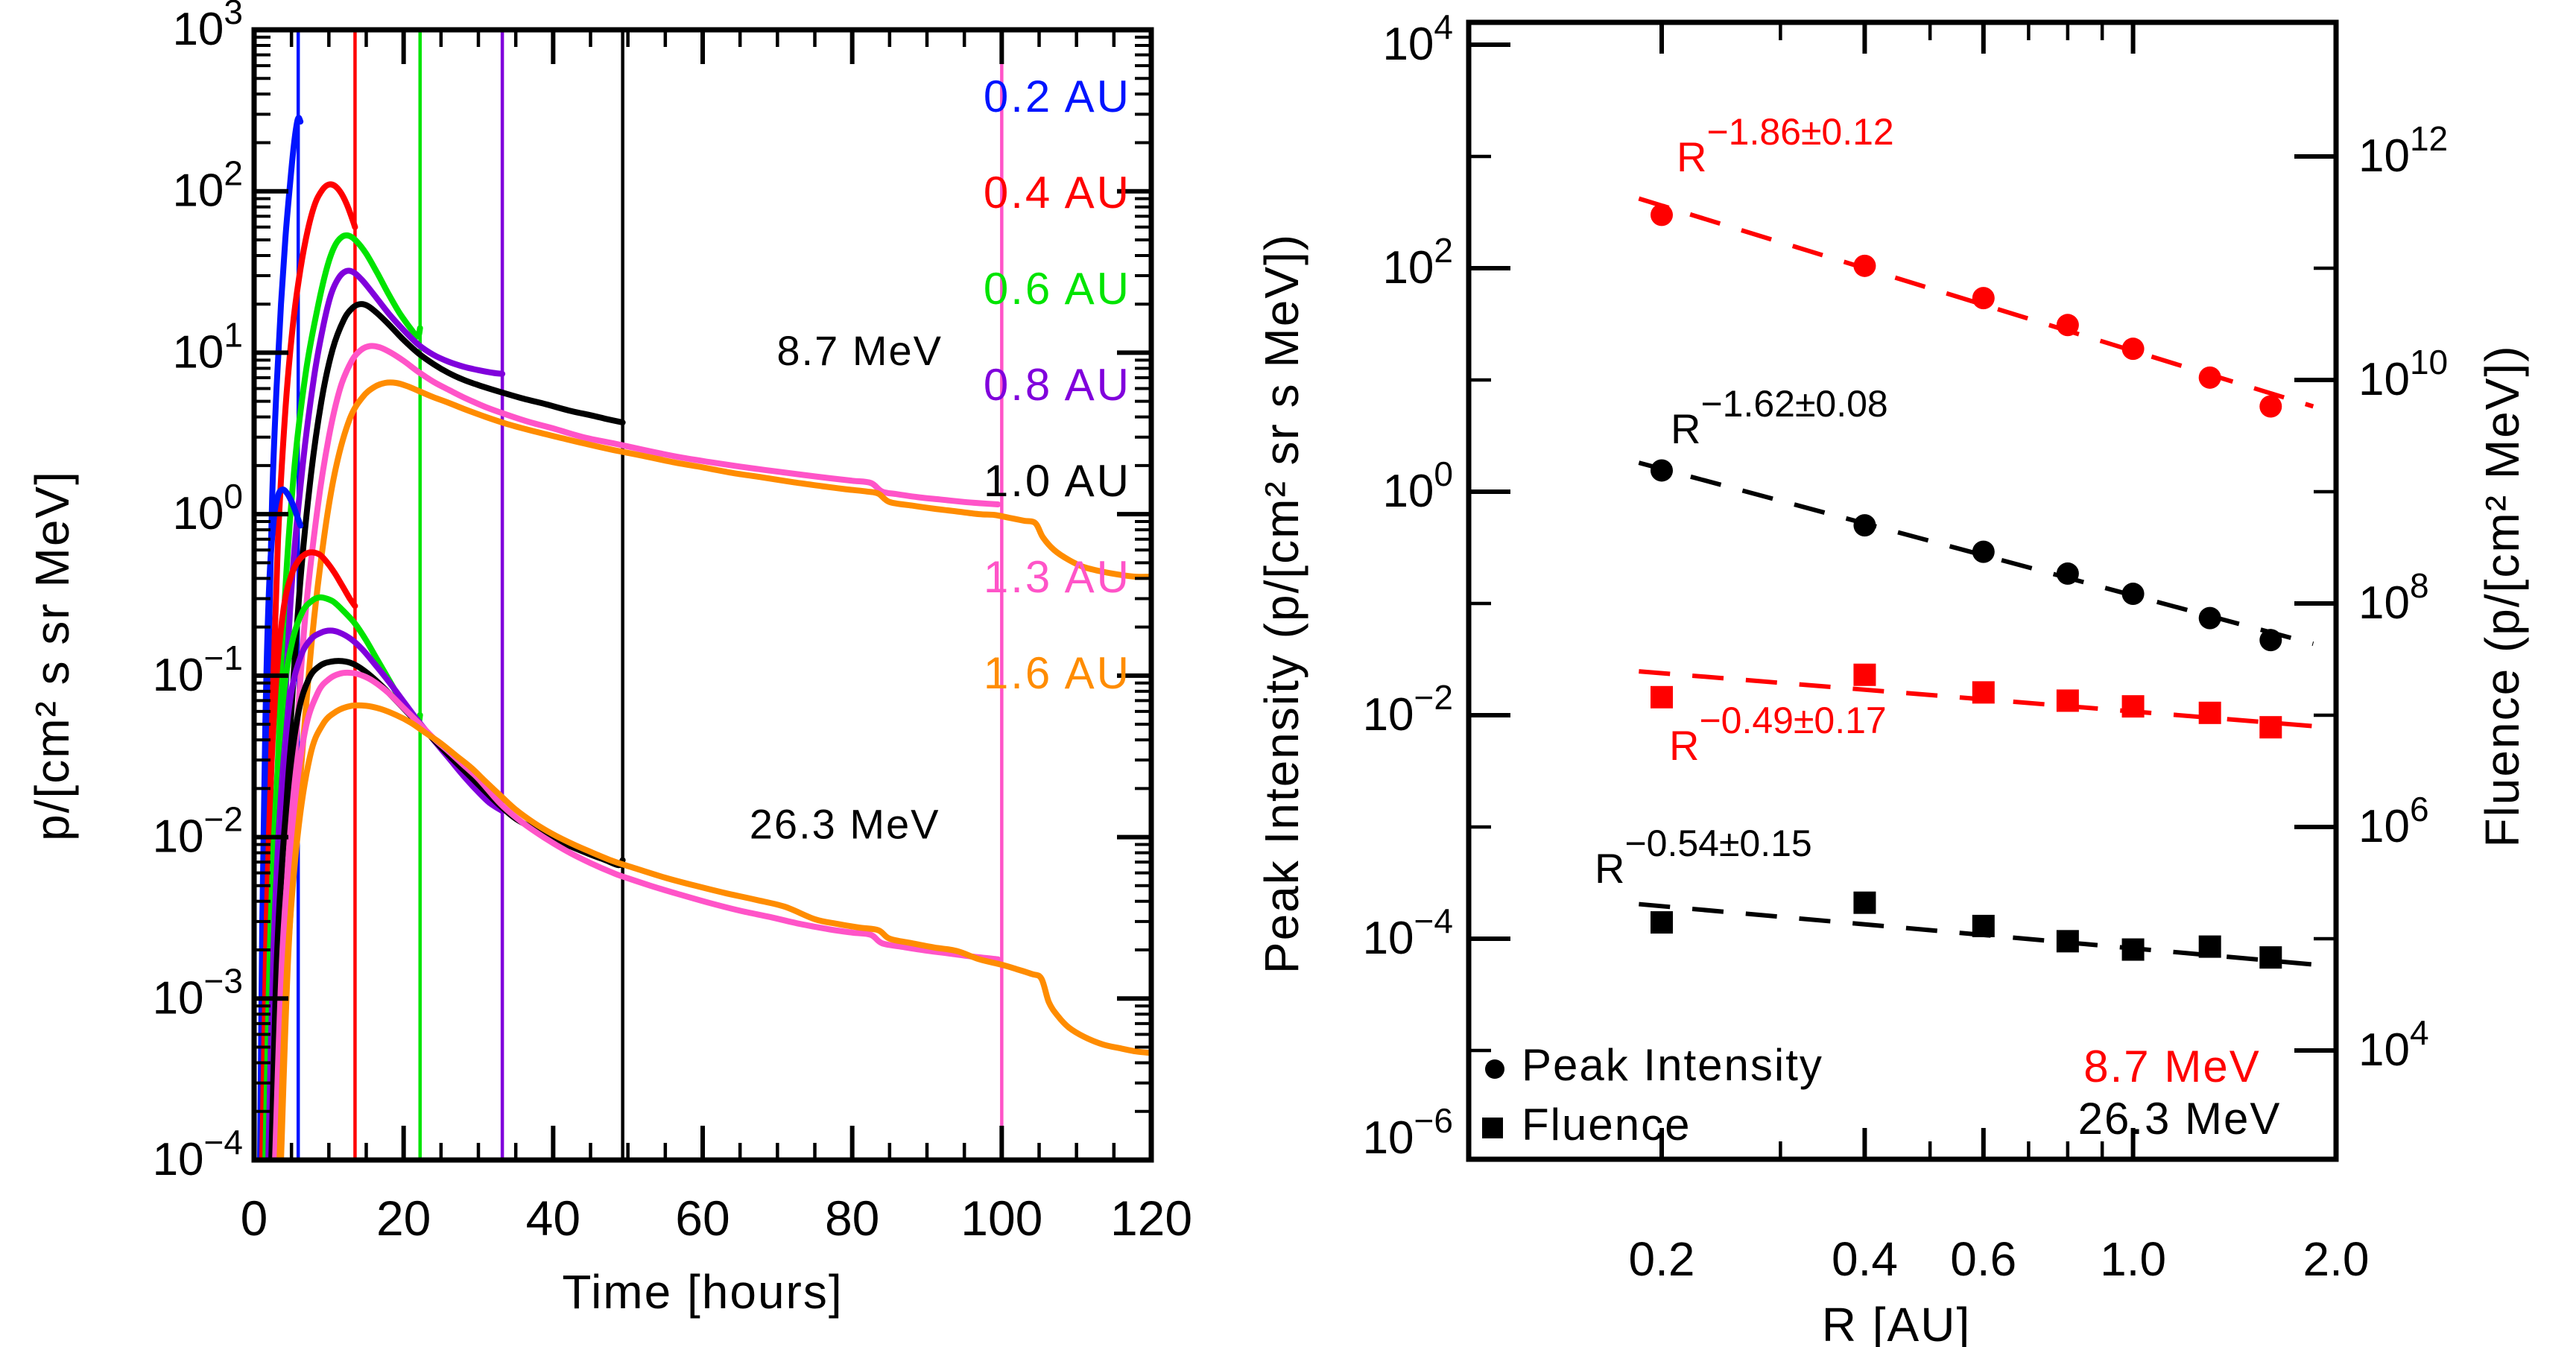  I want to click on x-tick-label: 80, so click(852, 1218).